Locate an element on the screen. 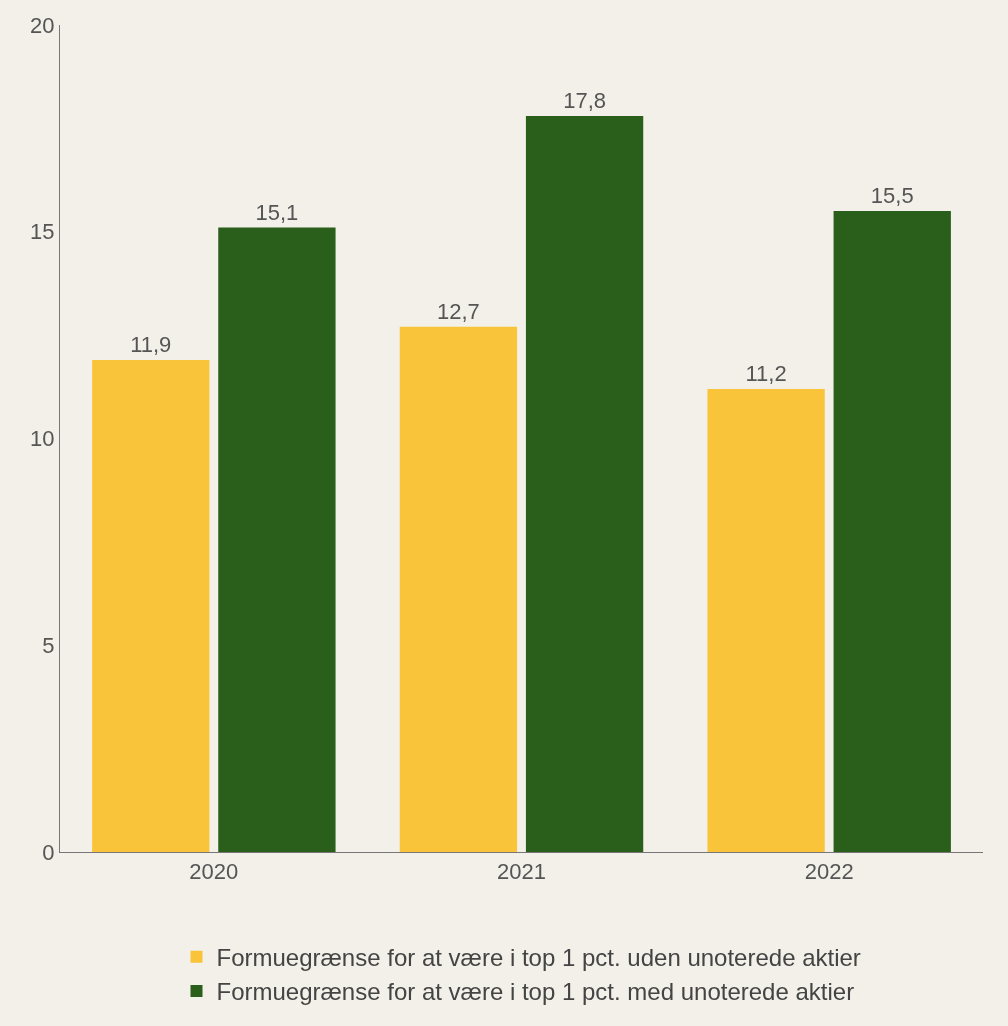 This screenshot has width=1008, height=1026. legend-label: Formuegrænse for at være i top 1 pct. uden unoterede aktier is located at coordinates (538, 958).